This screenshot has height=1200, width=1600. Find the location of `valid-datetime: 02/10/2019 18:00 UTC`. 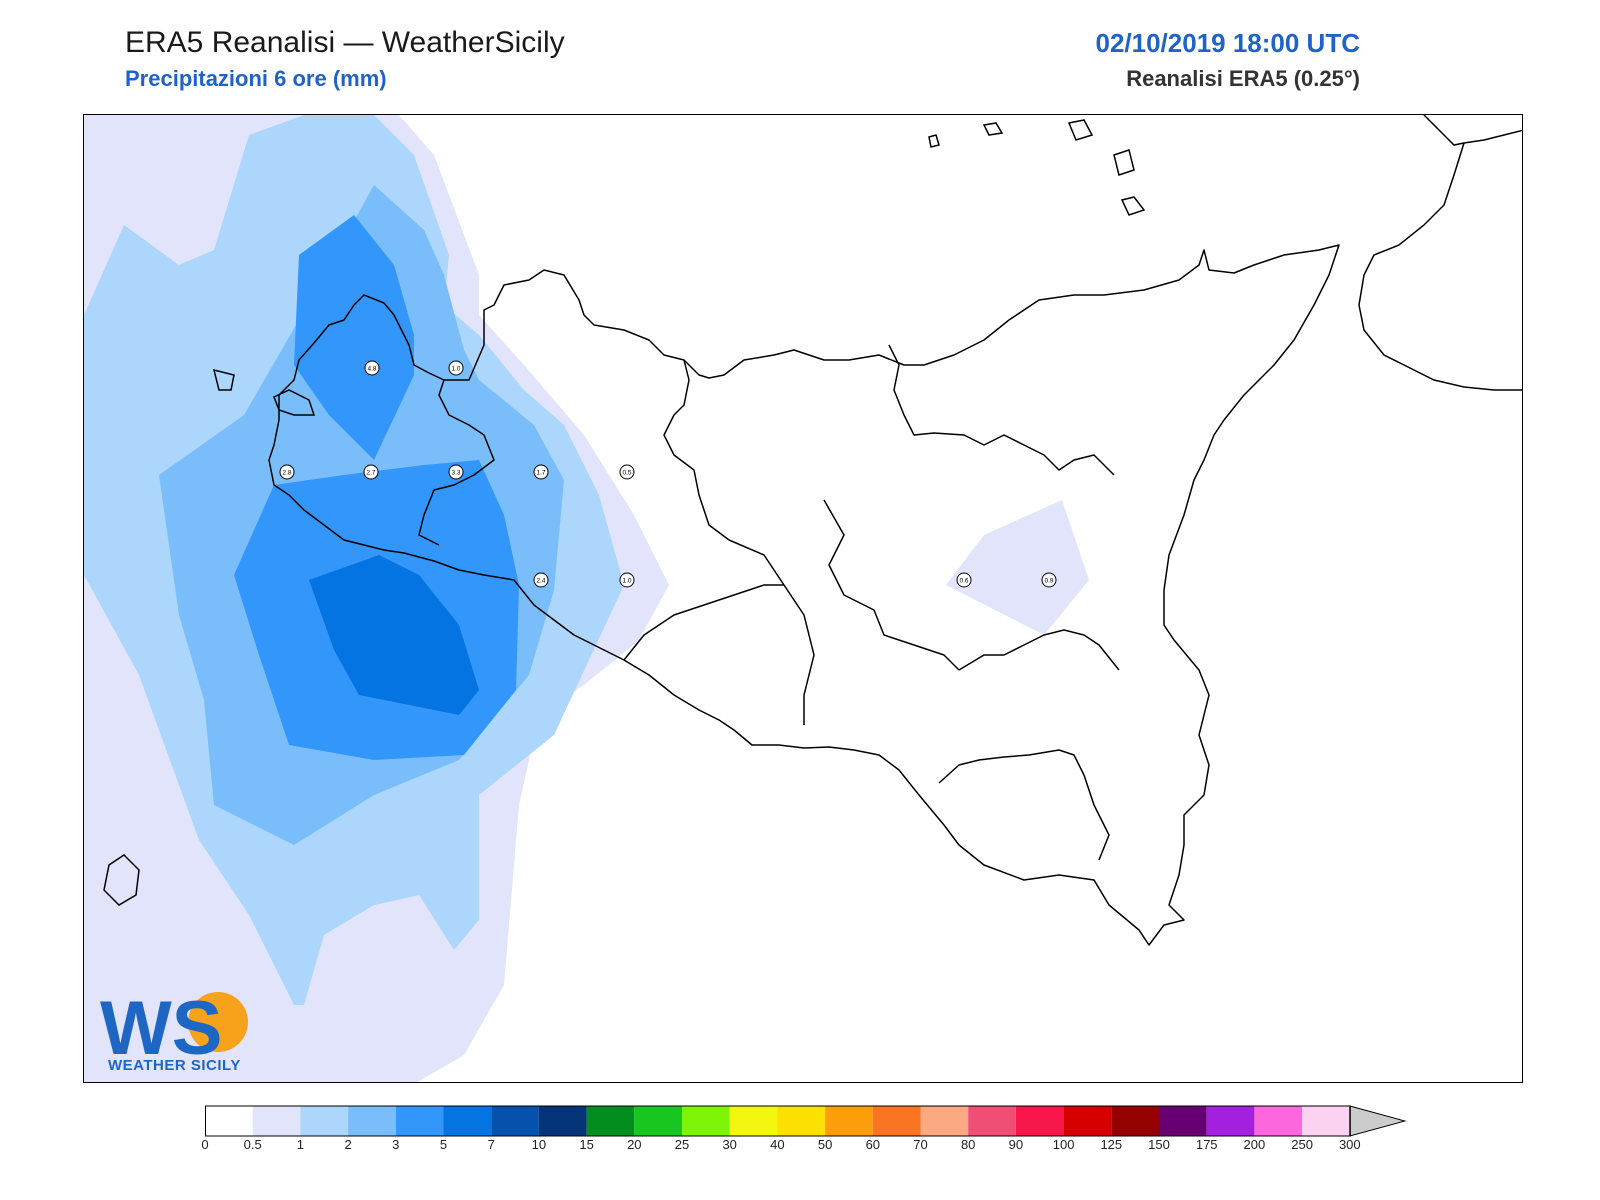

valid-datetime: 02/10/2019 18:00 UTC is located at coordinates (1227, 43).